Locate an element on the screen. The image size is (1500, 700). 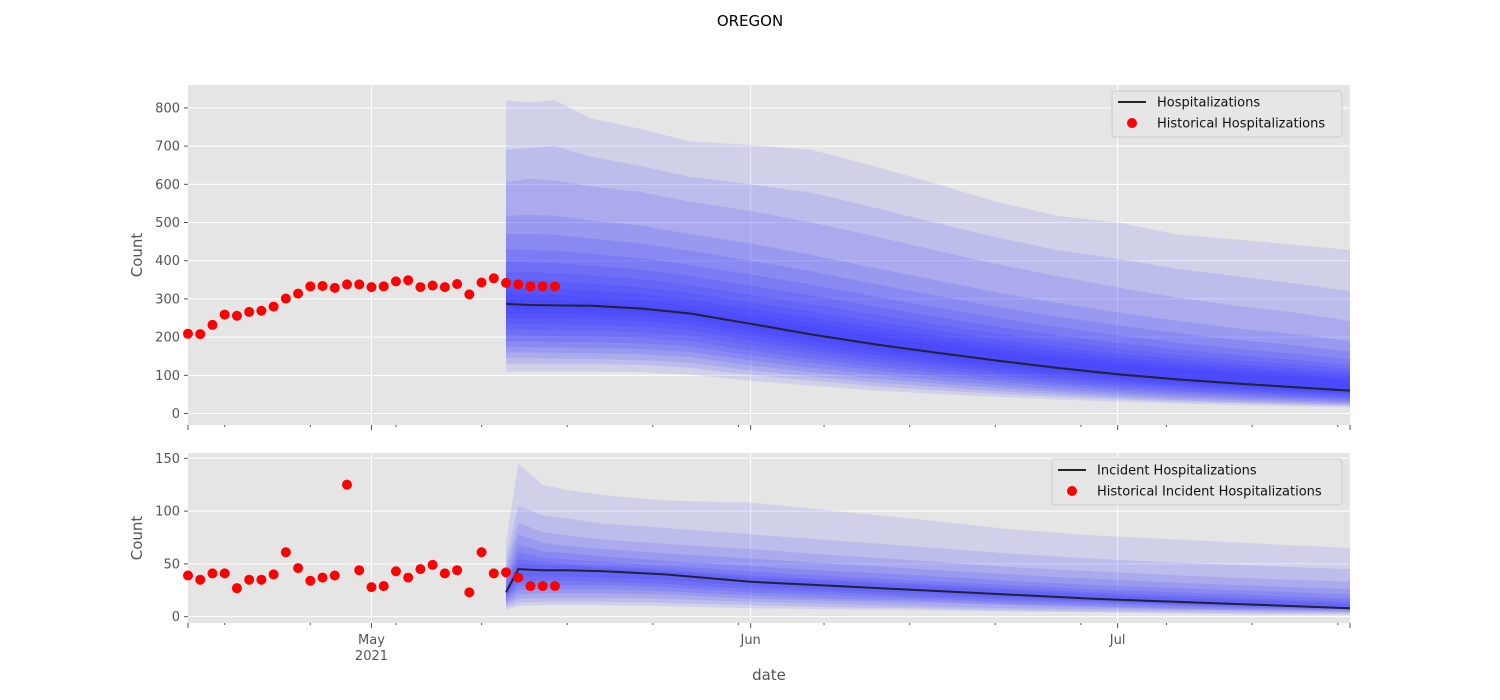
x-axis-label: date is located at coordinates (769, 675).